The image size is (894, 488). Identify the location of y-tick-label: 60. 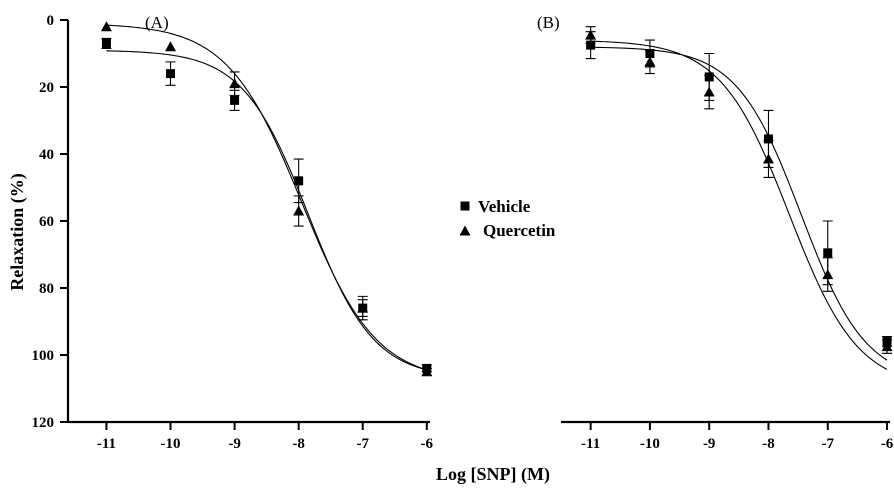
(46, 222).